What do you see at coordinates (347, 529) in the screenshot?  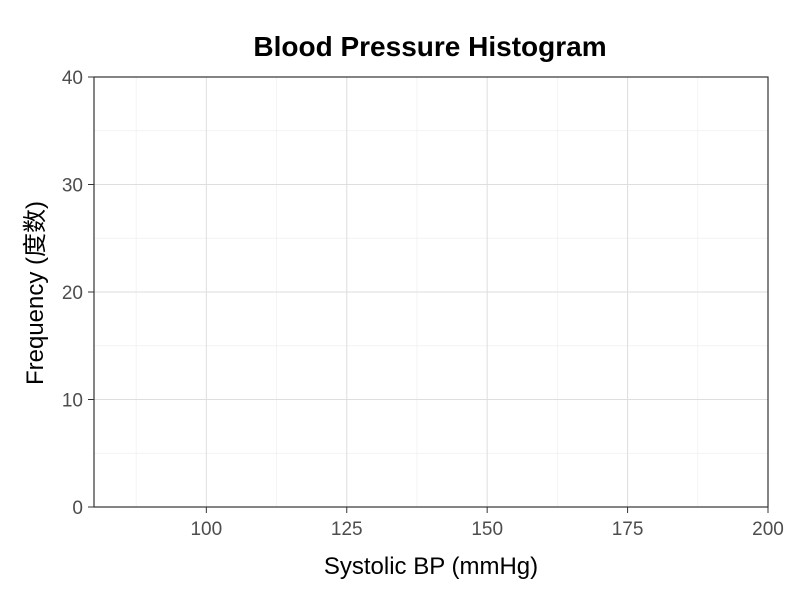 I see `x-tick-label: 125` at bounding box center [347, 529].